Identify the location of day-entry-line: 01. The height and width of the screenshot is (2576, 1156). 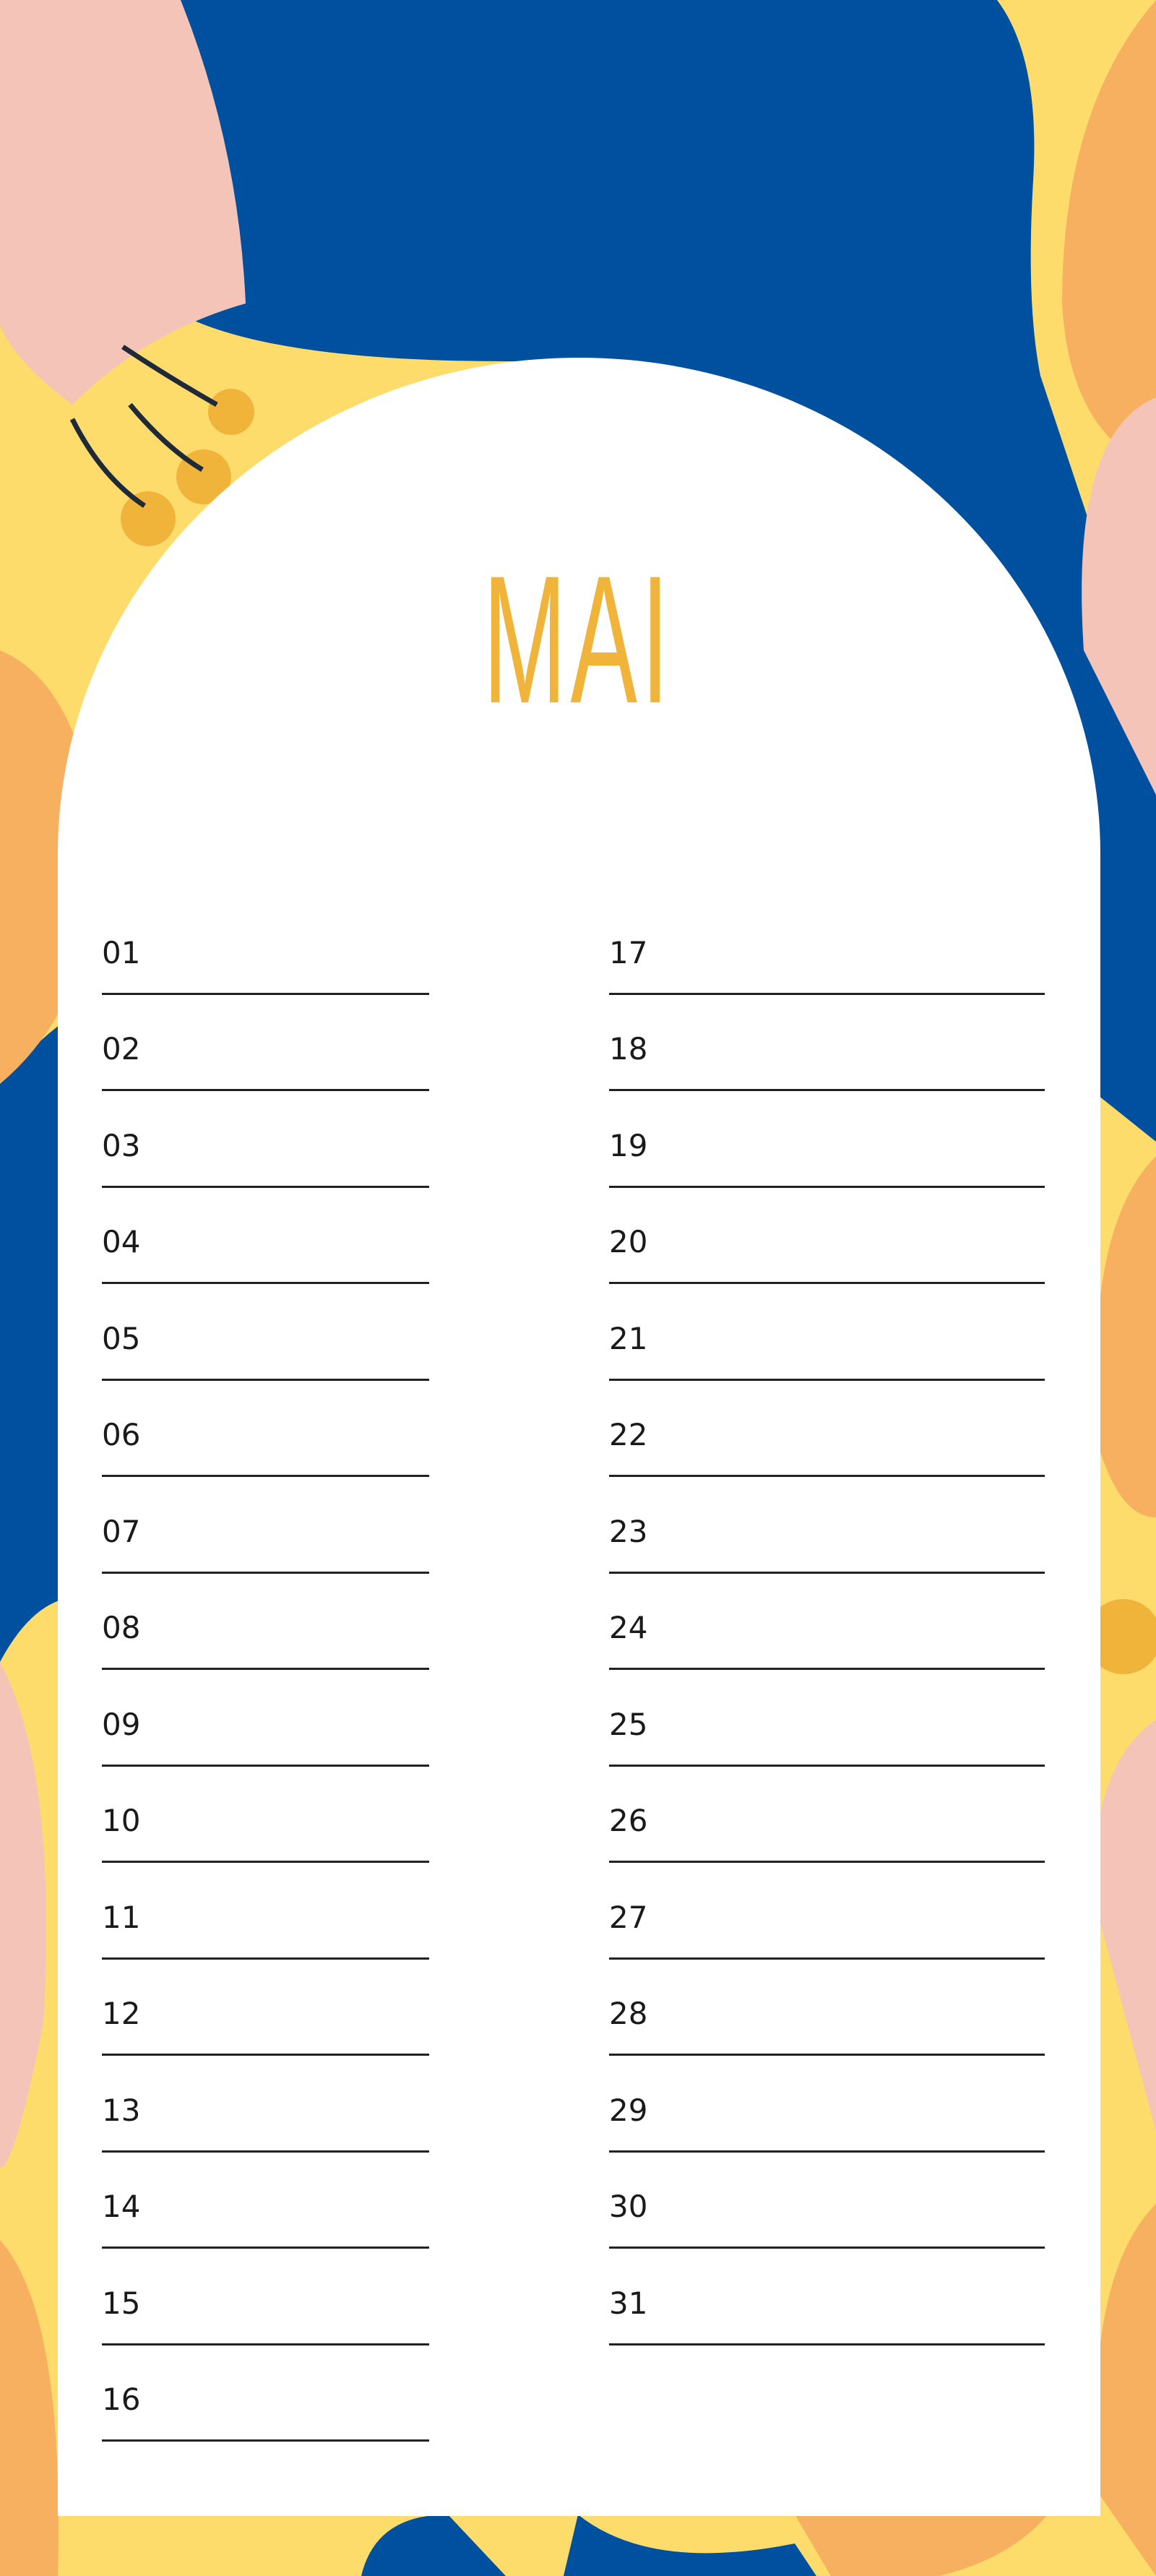
(265, 946).